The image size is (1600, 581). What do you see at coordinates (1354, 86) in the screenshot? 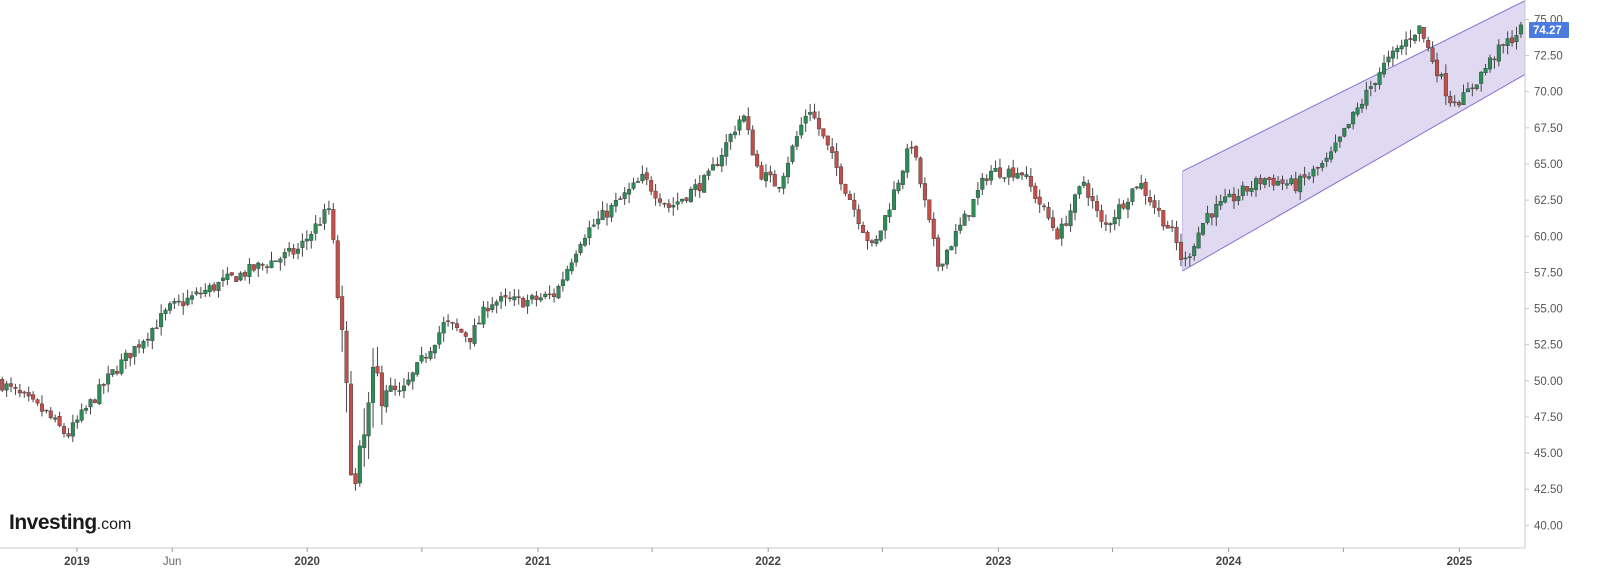
I see `channel-upper-line` at bounding box center [1354, 86].